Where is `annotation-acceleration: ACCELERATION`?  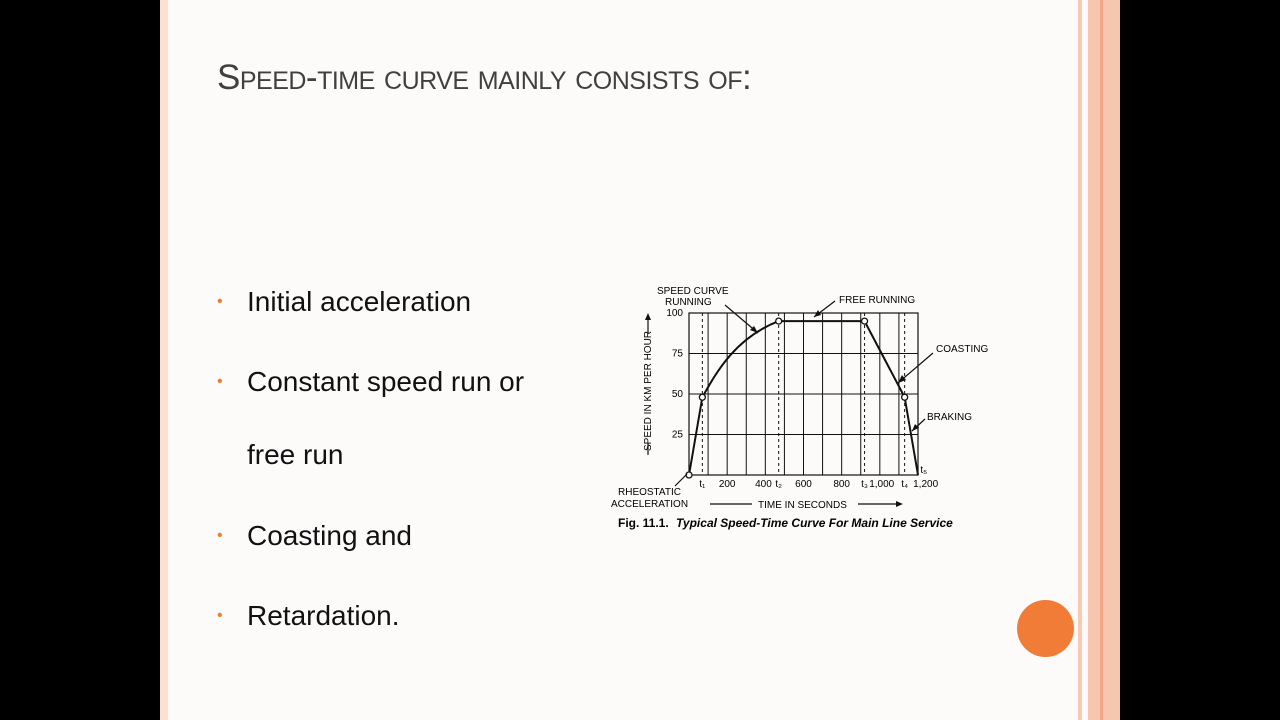 annotation-acceleration: ACCELERATION is located at coordinates (649, 504).